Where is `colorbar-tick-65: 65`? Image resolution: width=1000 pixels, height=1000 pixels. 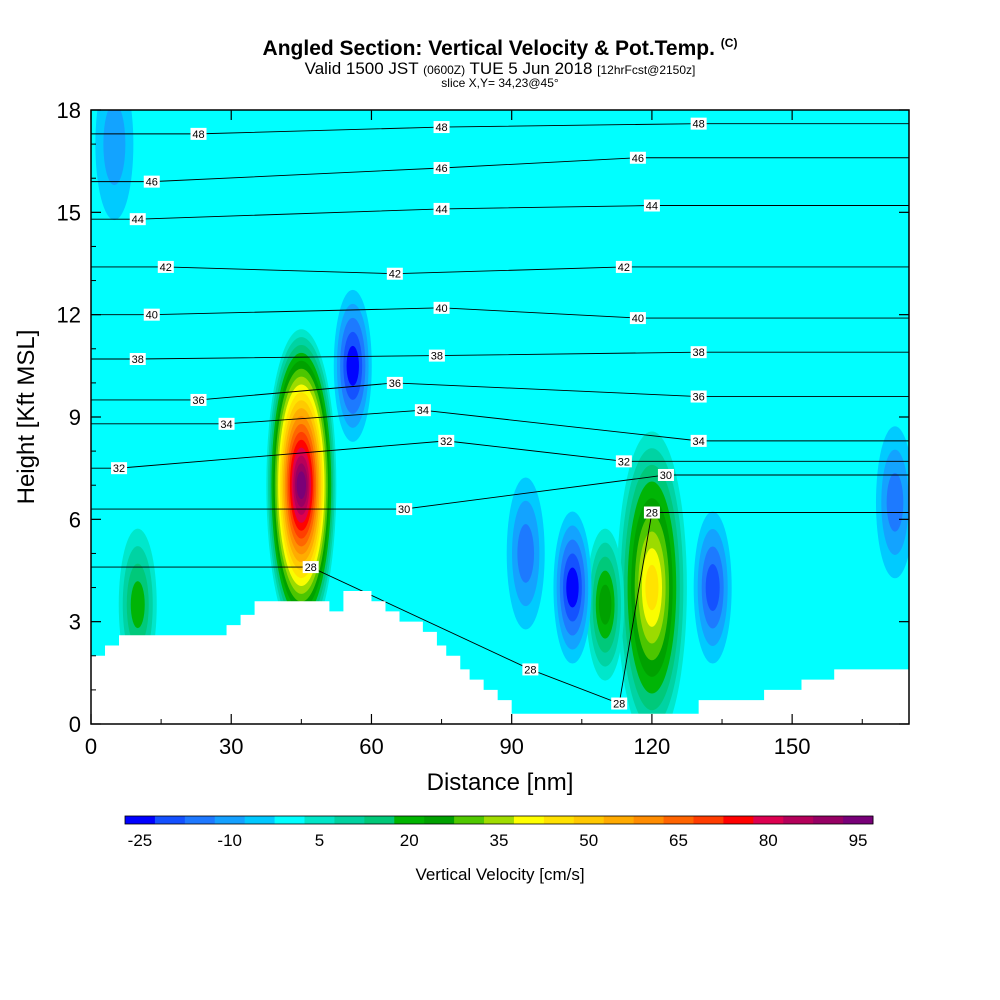 colorbar-tick-65: 65 is located at coordinates (678, 840).